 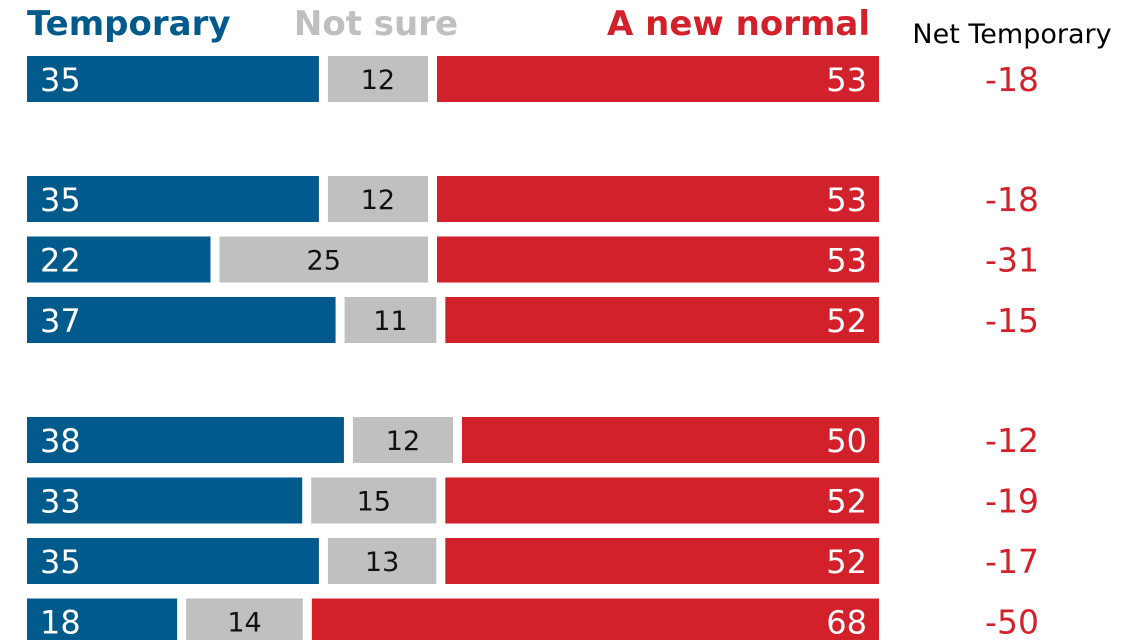 I want to click on net-temporary-value: -19, so click(x=1012, y=501).